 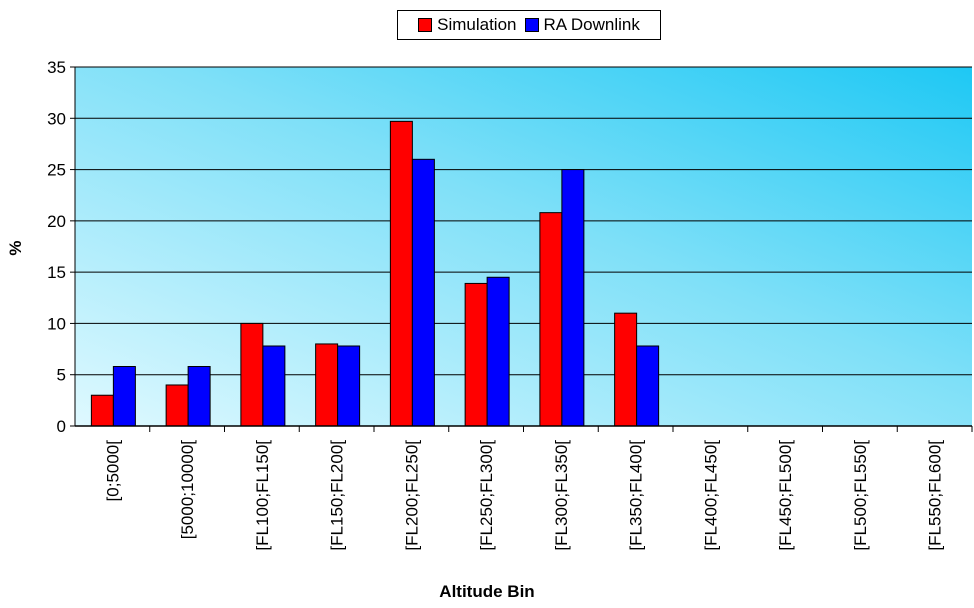 What do you see at coordinates (337, 495) in the screenshot?
I see `x-tick-label: [FL150;FL200[` at bounding box center [337, 495].